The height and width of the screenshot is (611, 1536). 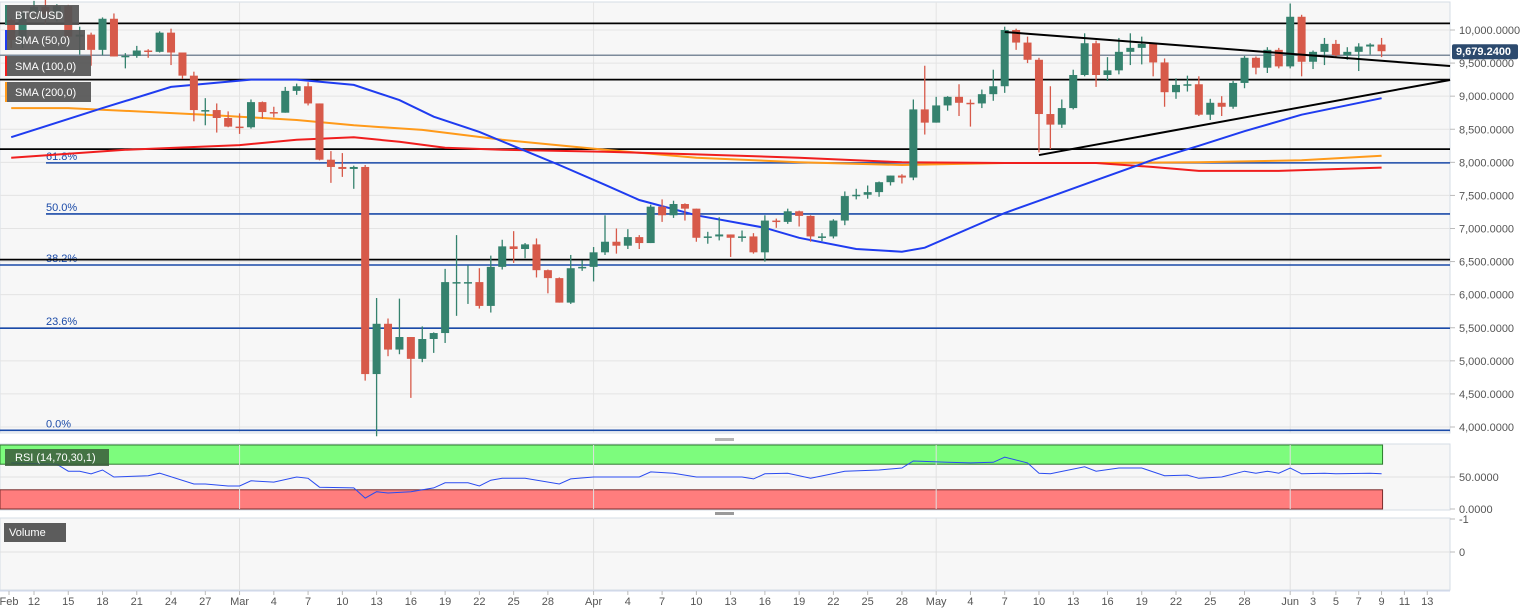 What do you see at coordinates (1176, 602) in the screenshot?
I see `x-tick-label: 22` at bounding box center [1176, 602].